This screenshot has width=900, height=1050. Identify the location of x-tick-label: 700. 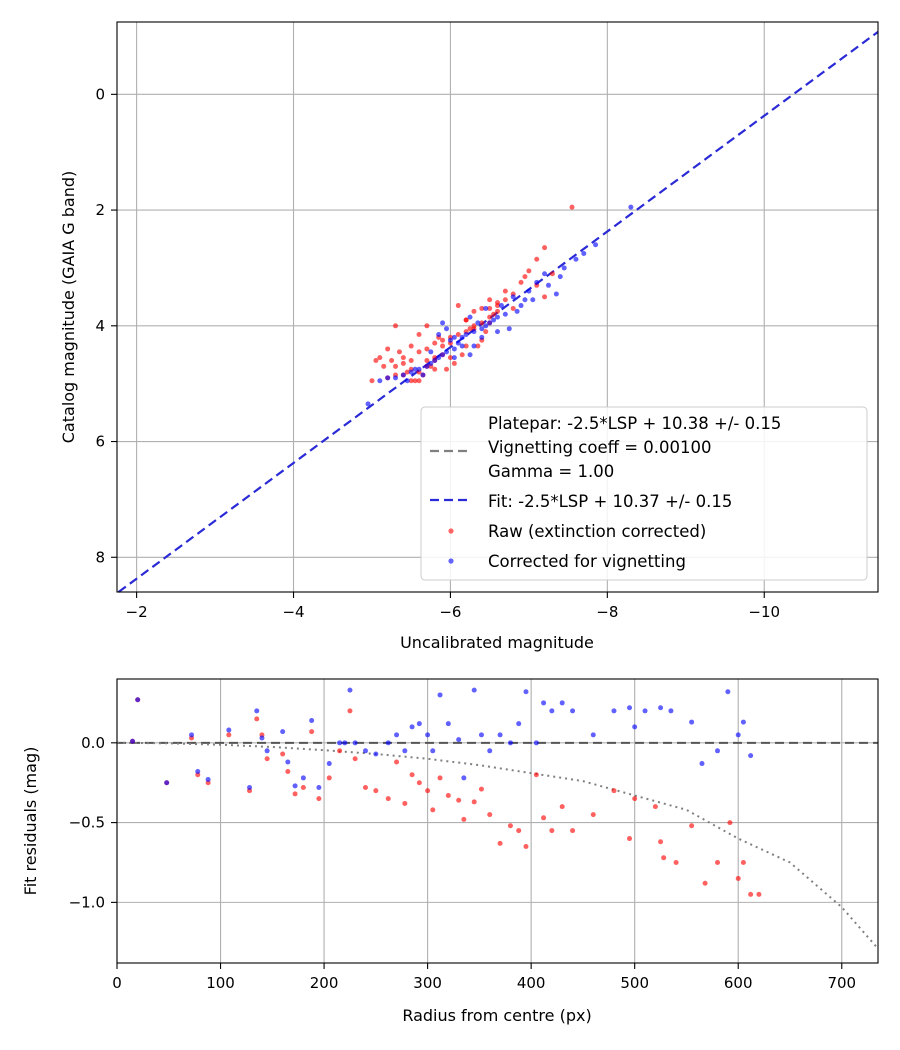
(841, 983).